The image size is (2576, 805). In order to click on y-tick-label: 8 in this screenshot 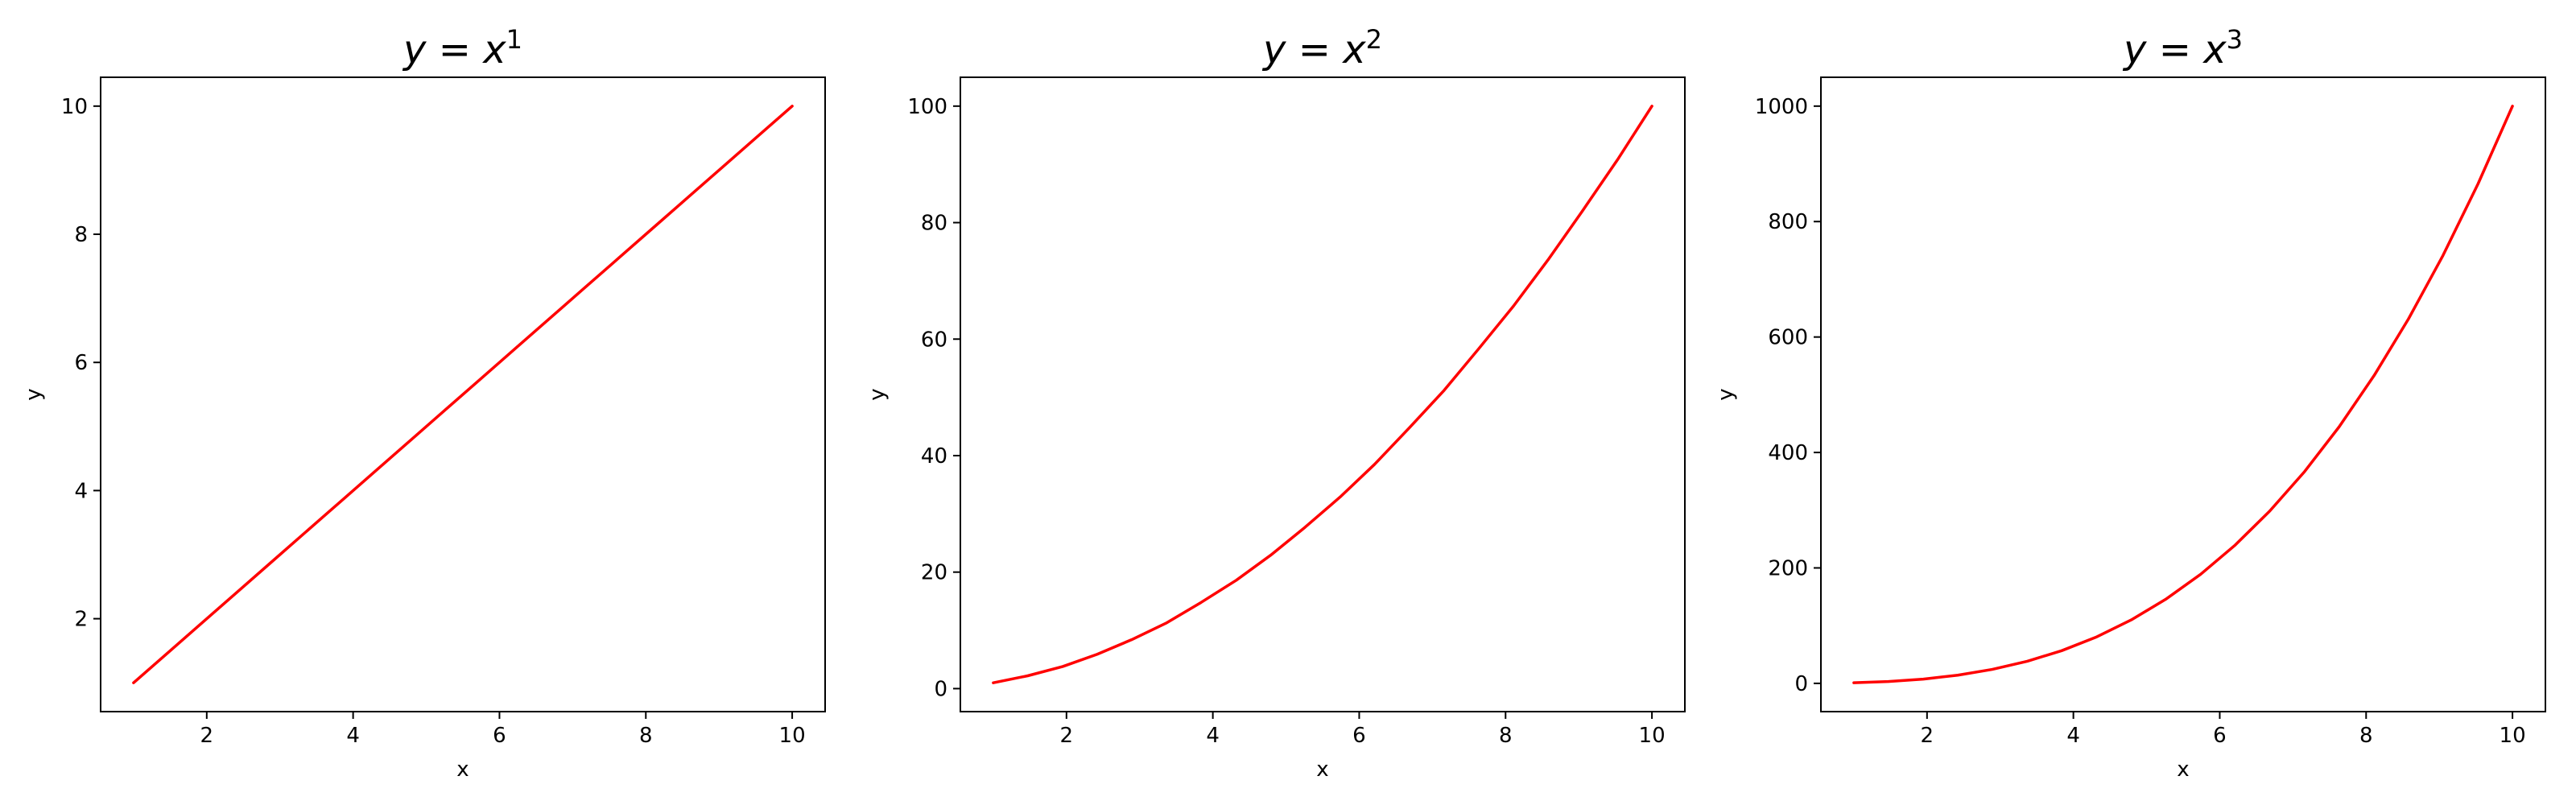, I will do `click(81, 235)`.